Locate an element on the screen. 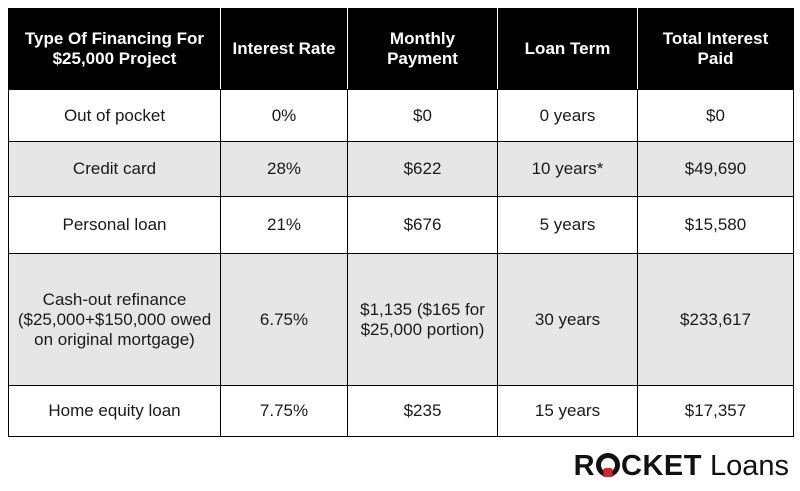 The image size is (800, 491). cell-total-interest: $0 is located at coordinates (715, 115).